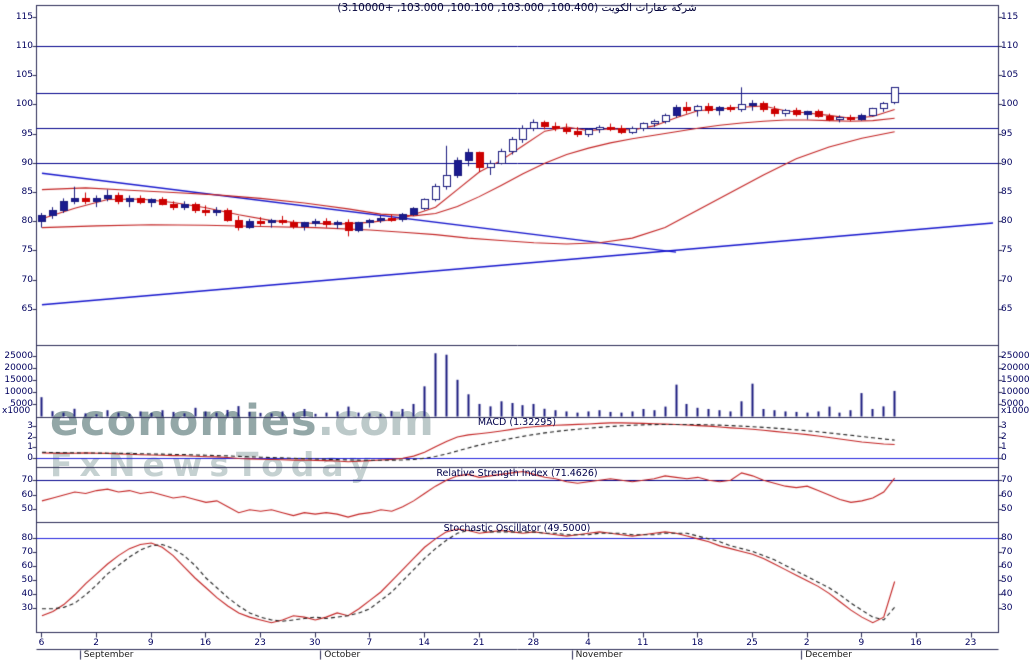 The image size is (1034, 660). Describe the element at coordinates (697, 643) in the screenshot. I see `x-axis-label: 18` at that location.